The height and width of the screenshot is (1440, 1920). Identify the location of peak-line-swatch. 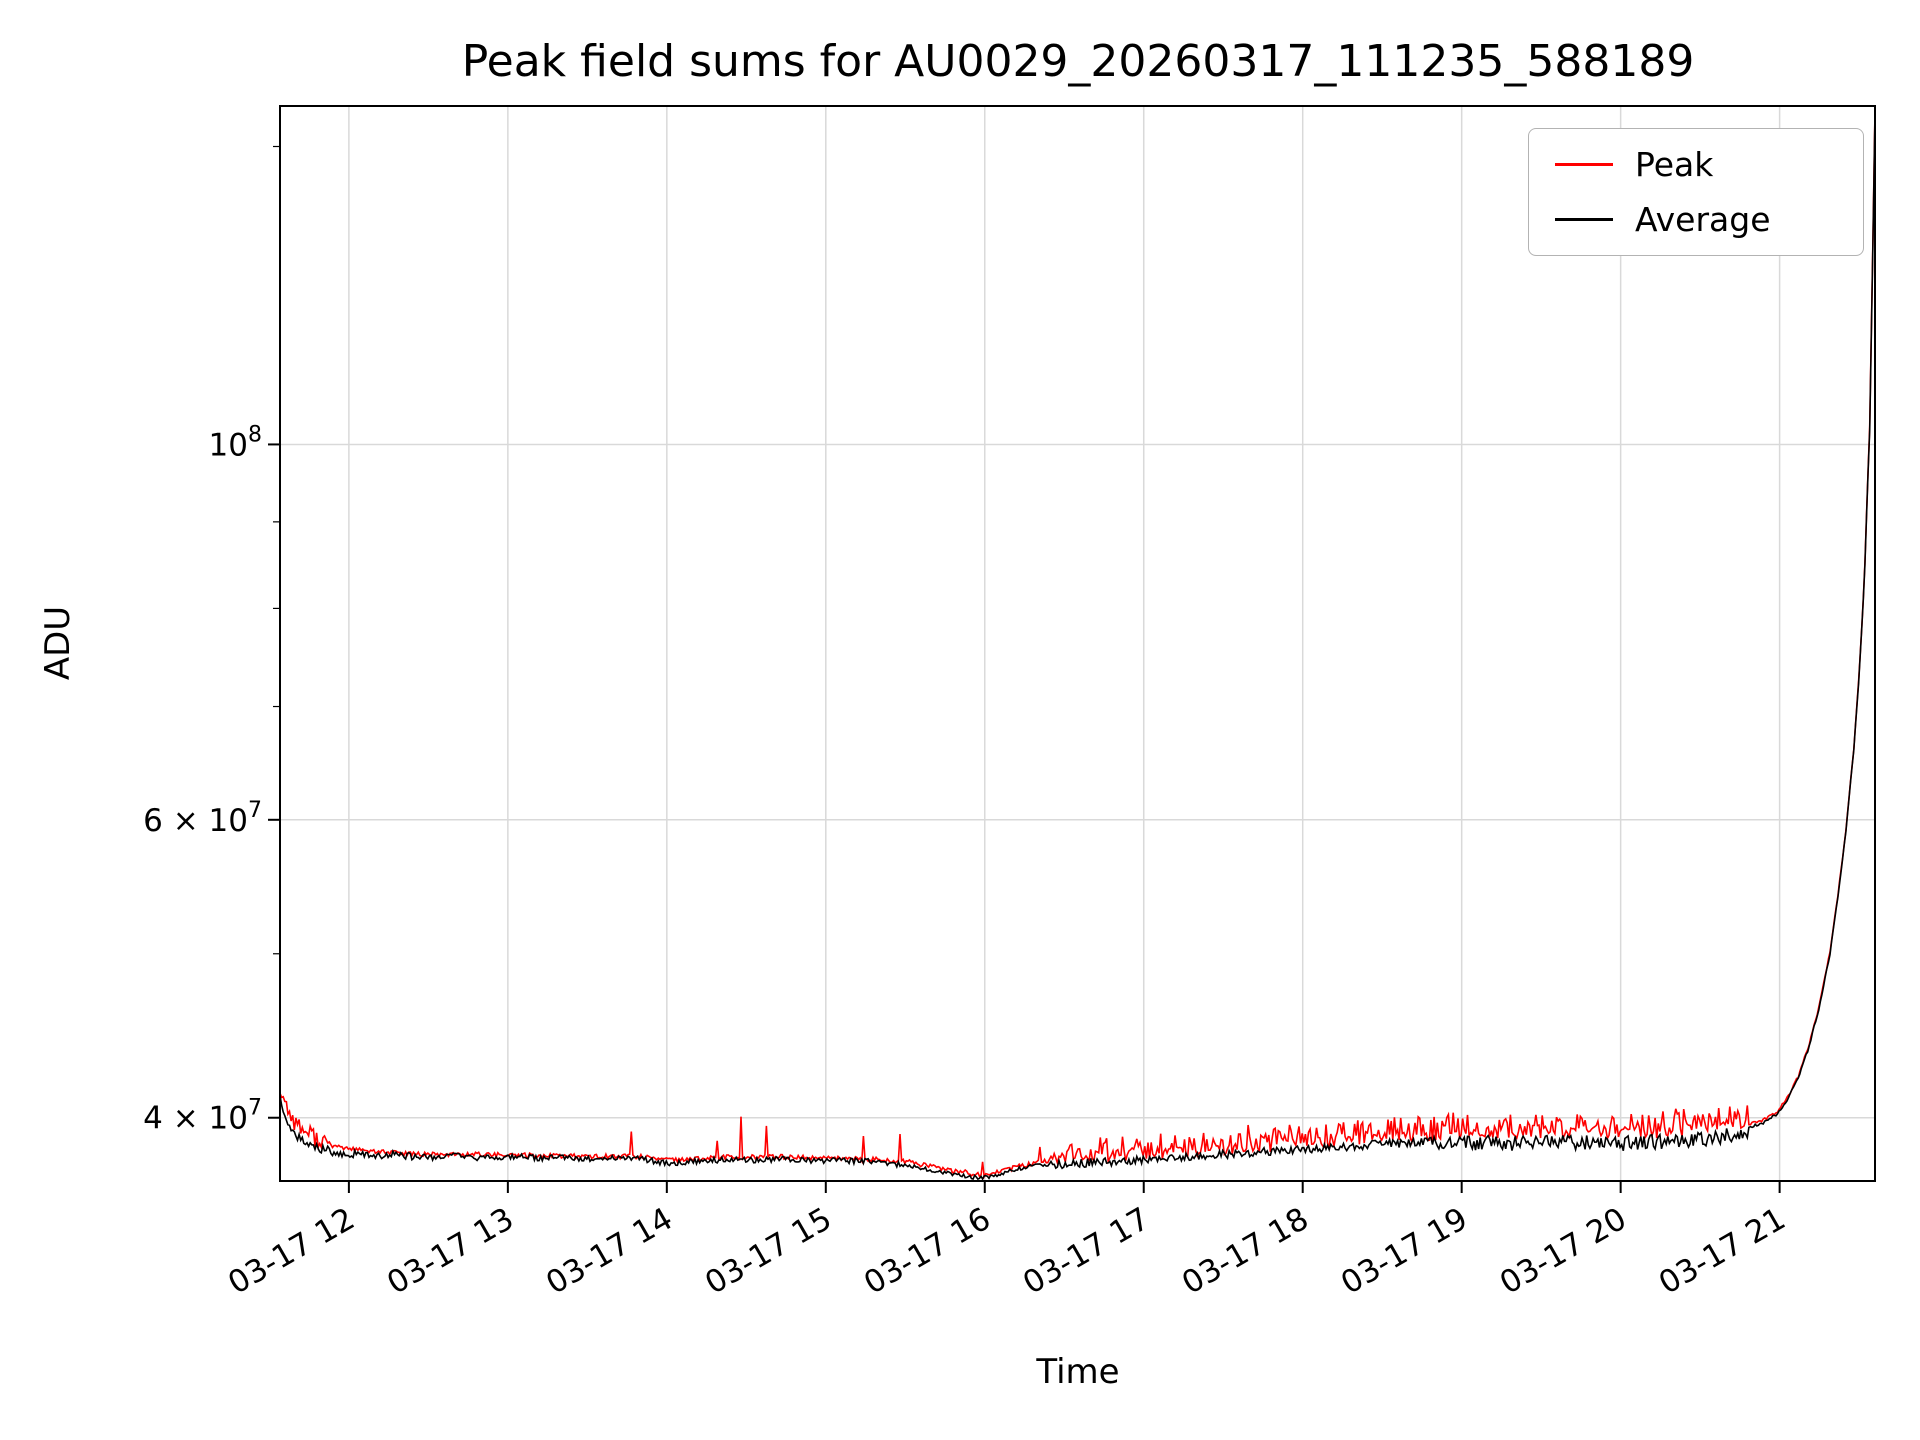
(1584, 164).